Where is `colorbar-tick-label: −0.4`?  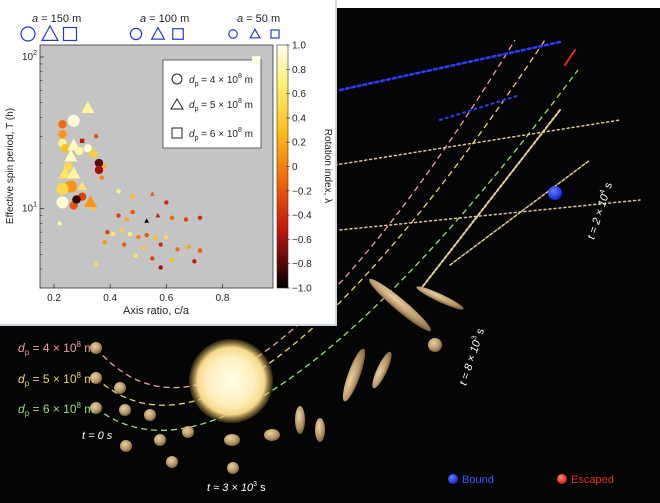
colorbar-tick-label: −0.4 is located at coordinates (302, 216).